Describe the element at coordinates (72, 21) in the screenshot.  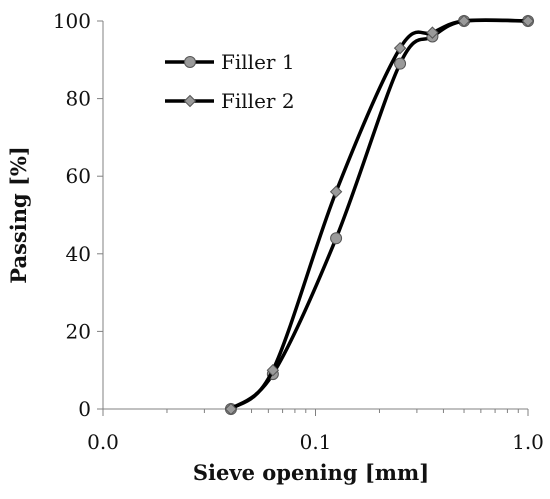
I see `y-tick-label: 100` at that location.